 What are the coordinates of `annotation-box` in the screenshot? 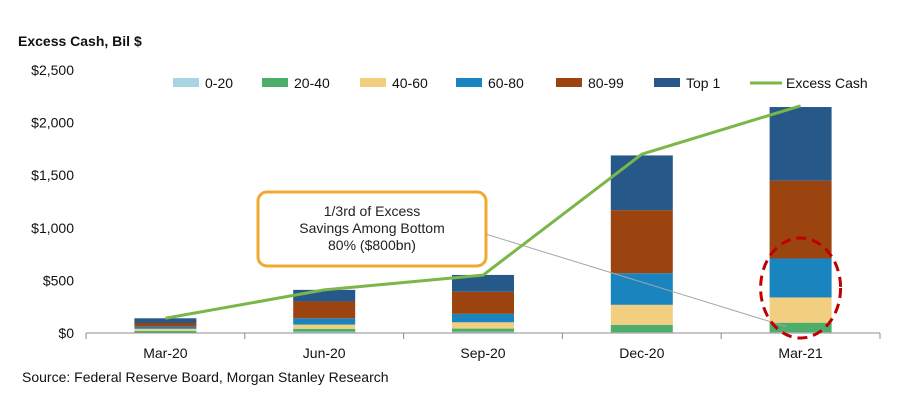 It's located at (372, 229).